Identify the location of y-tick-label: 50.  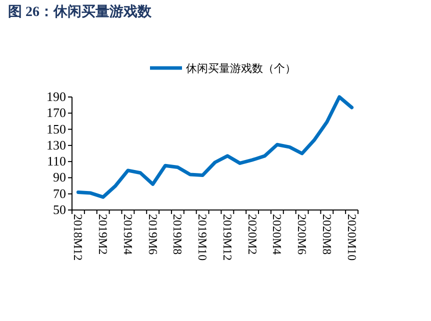
(59, 209).